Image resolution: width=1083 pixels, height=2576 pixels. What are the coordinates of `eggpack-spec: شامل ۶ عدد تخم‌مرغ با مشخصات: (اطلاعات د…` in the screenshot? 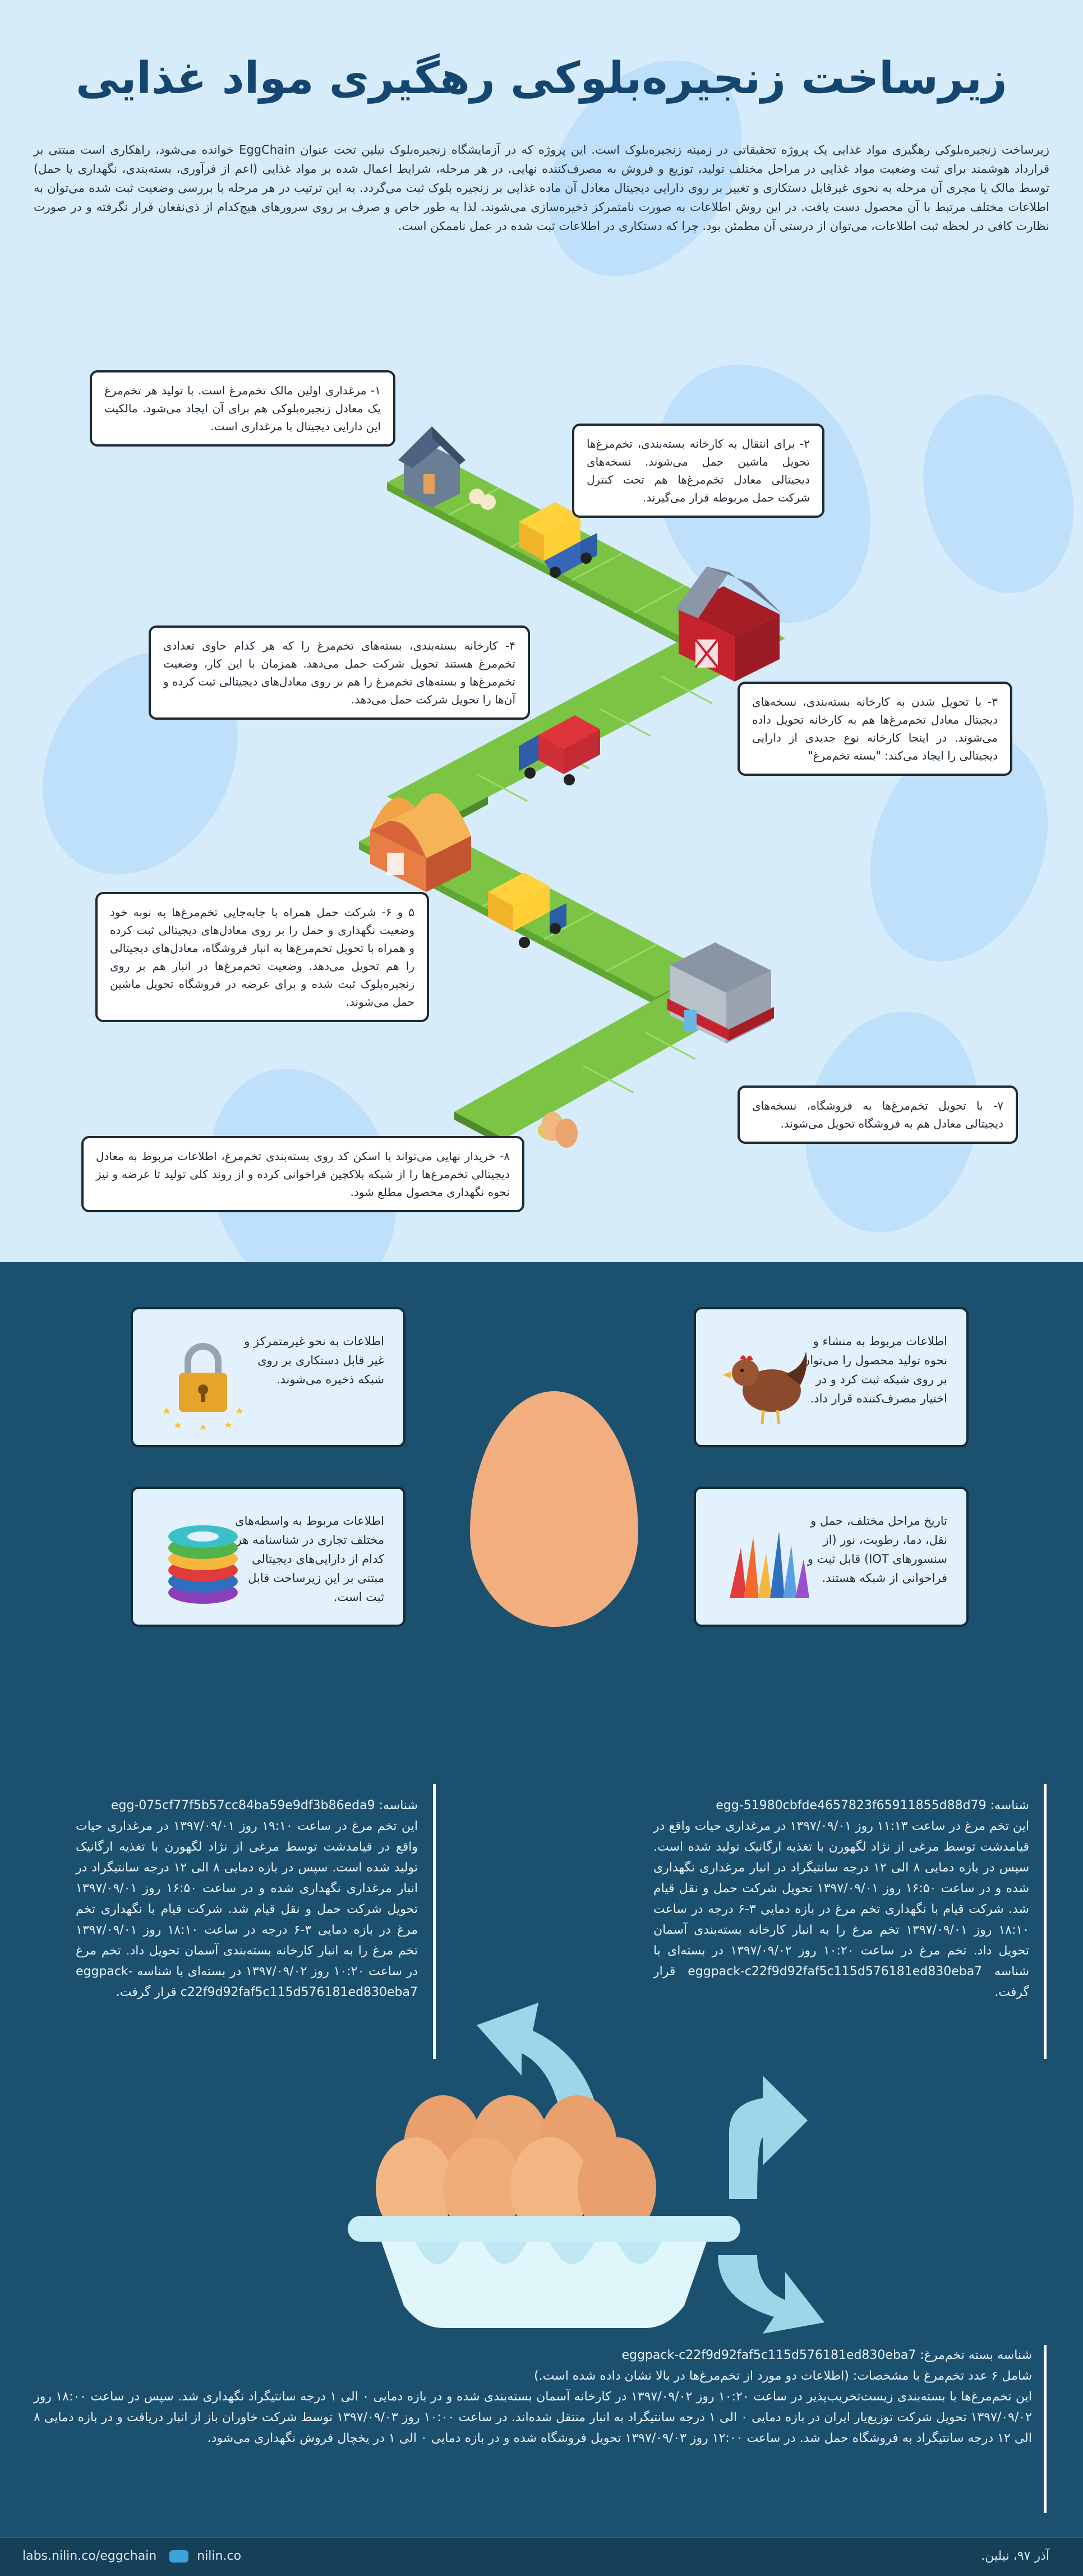 It's located at (783, 2376).